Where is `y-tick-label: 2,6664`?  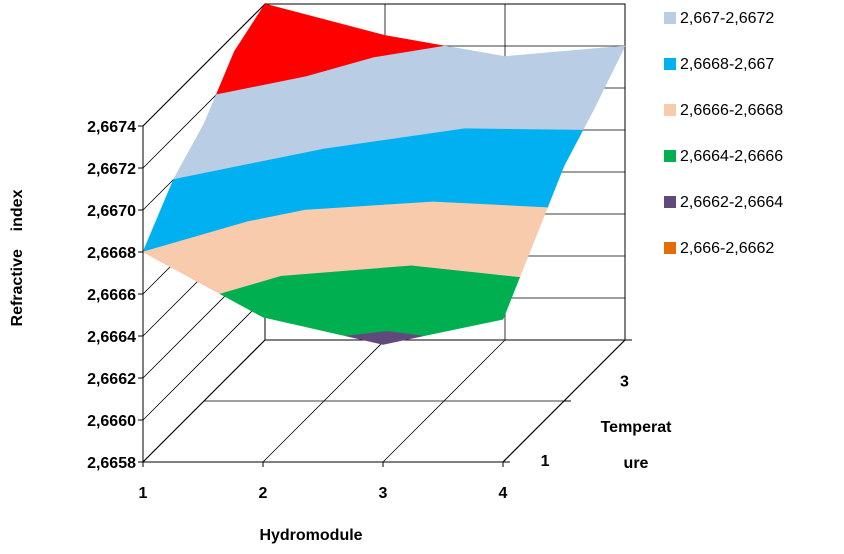
y-tick-label: 2,6664 is located at coordinates (111, 337).